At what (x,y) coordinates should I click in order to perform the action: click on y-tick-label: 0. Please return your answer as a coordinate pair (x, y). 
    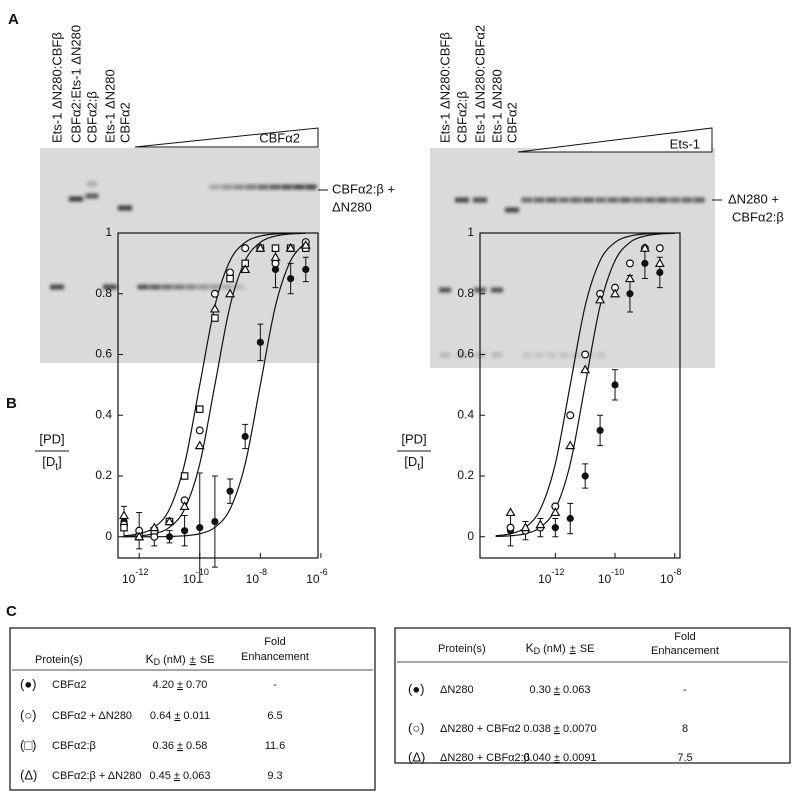
    Looking at the image, I should click on (108, 536).